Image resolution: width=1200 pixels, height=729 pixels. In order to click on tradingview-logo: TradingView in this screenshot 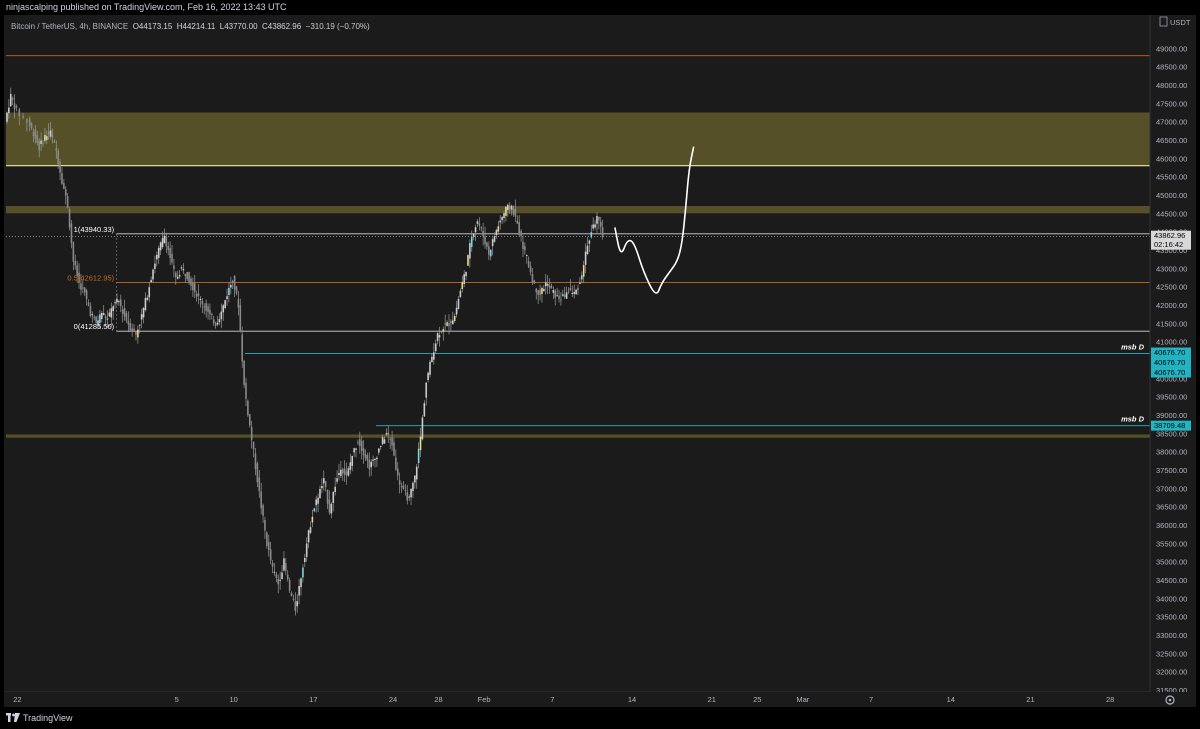, I will do `click(39, 718)`.